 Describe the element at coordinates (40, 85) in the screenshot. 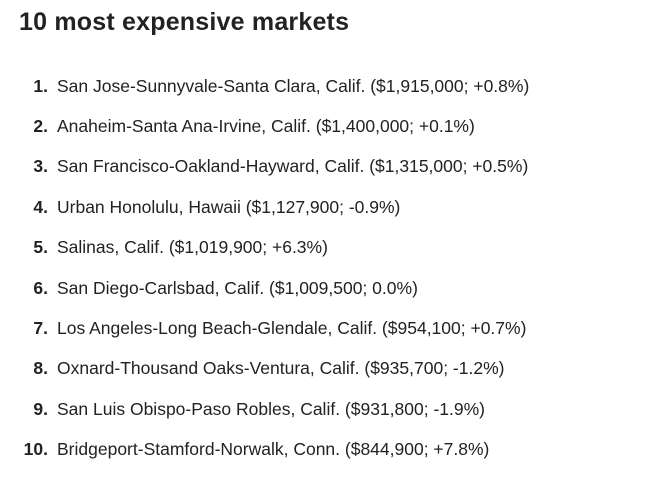

I see `list-item-rank: 1.` at that location.